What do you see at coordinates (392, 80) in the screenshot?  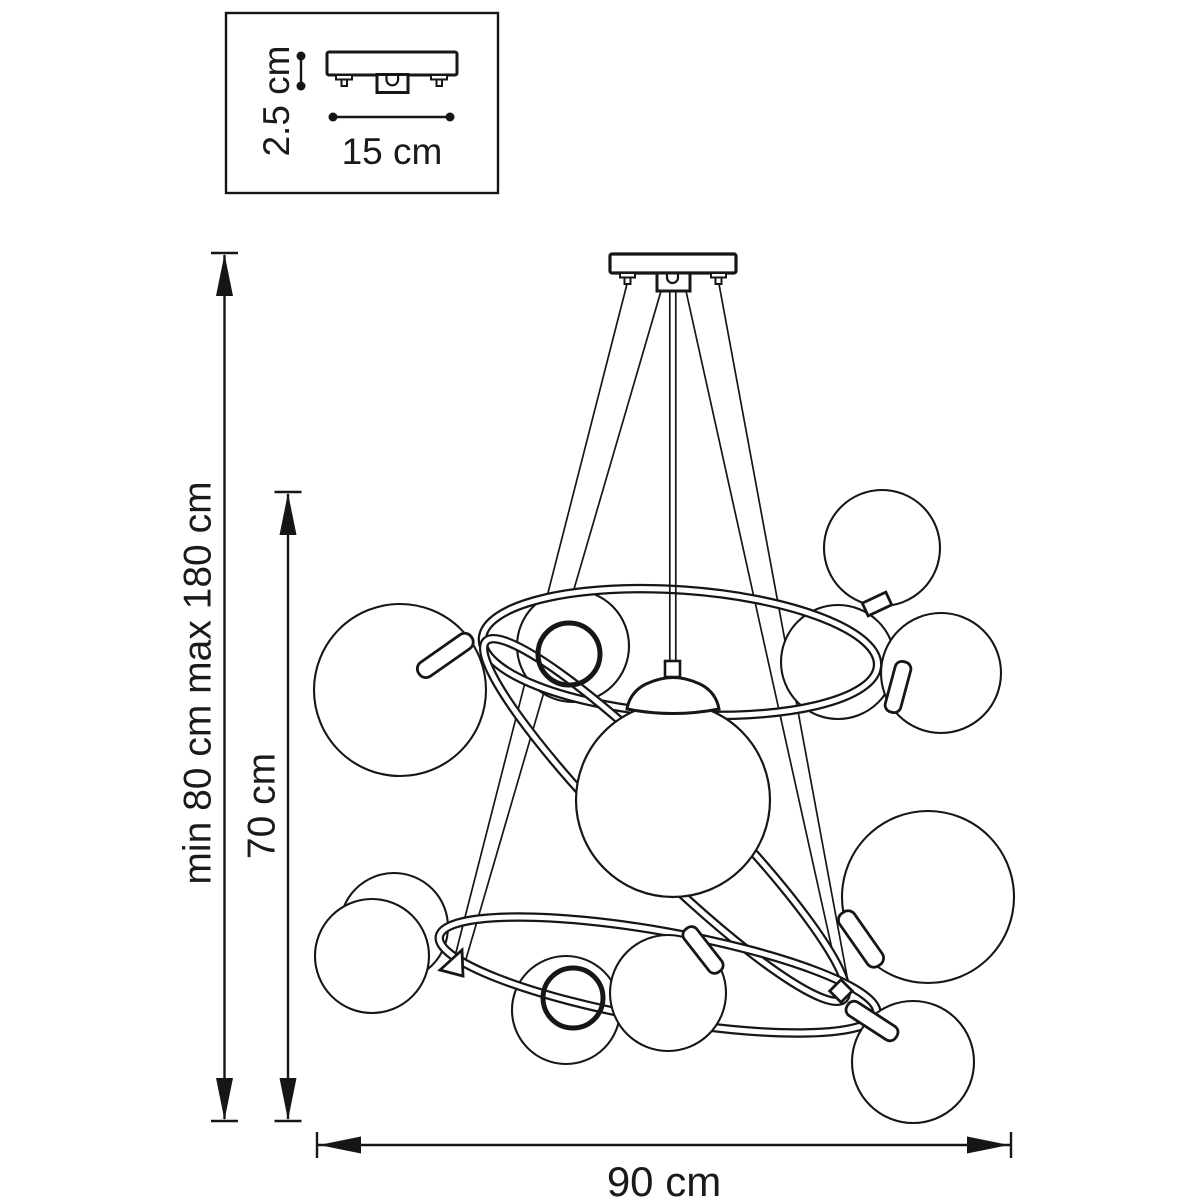 I see `inset-canopy-nipple` at bounding box center [392, 80].